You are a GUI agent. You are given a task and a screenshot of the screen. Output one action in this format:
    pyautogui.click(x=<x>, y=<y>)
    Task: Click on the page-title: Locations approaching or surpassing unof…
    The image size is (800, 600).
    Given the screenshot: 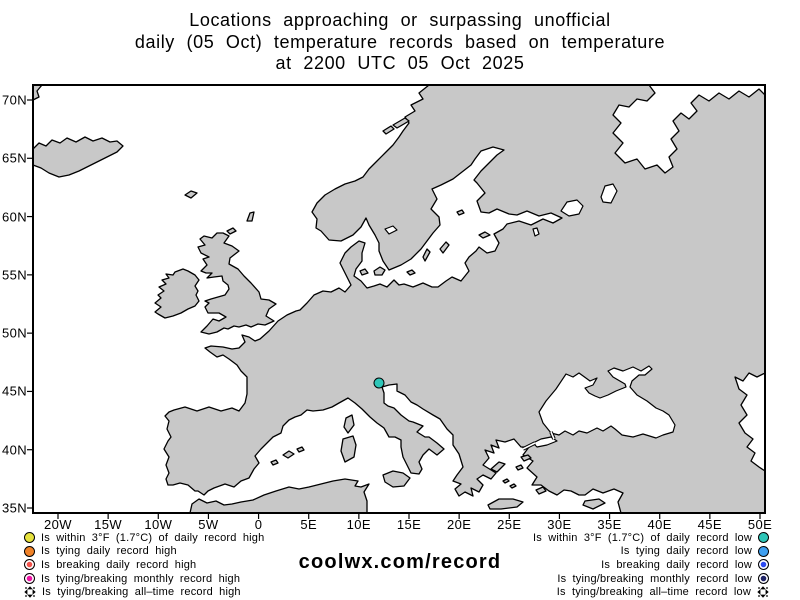 What is the action you would take?
    pyautogui.click(x=400, y=42)
    